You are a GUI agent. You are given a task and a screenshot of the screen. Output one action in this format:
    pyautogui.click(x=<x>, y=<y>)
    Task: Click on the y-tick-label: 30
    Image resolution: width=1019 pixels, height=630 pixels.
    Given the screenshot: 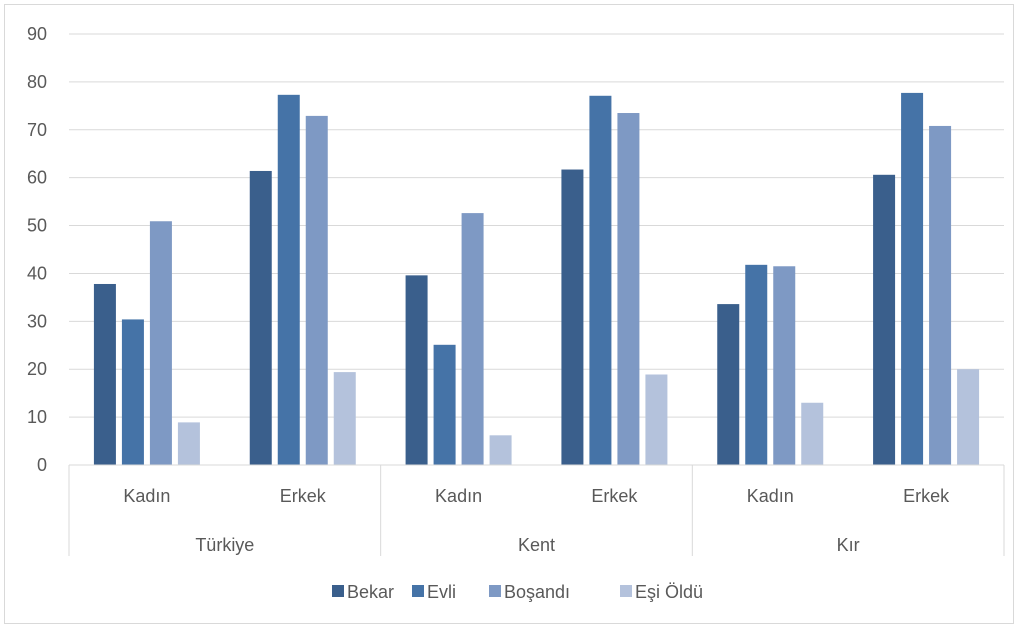 What is the action you would take?
    pyautogui.click(x=37, y=321)
    